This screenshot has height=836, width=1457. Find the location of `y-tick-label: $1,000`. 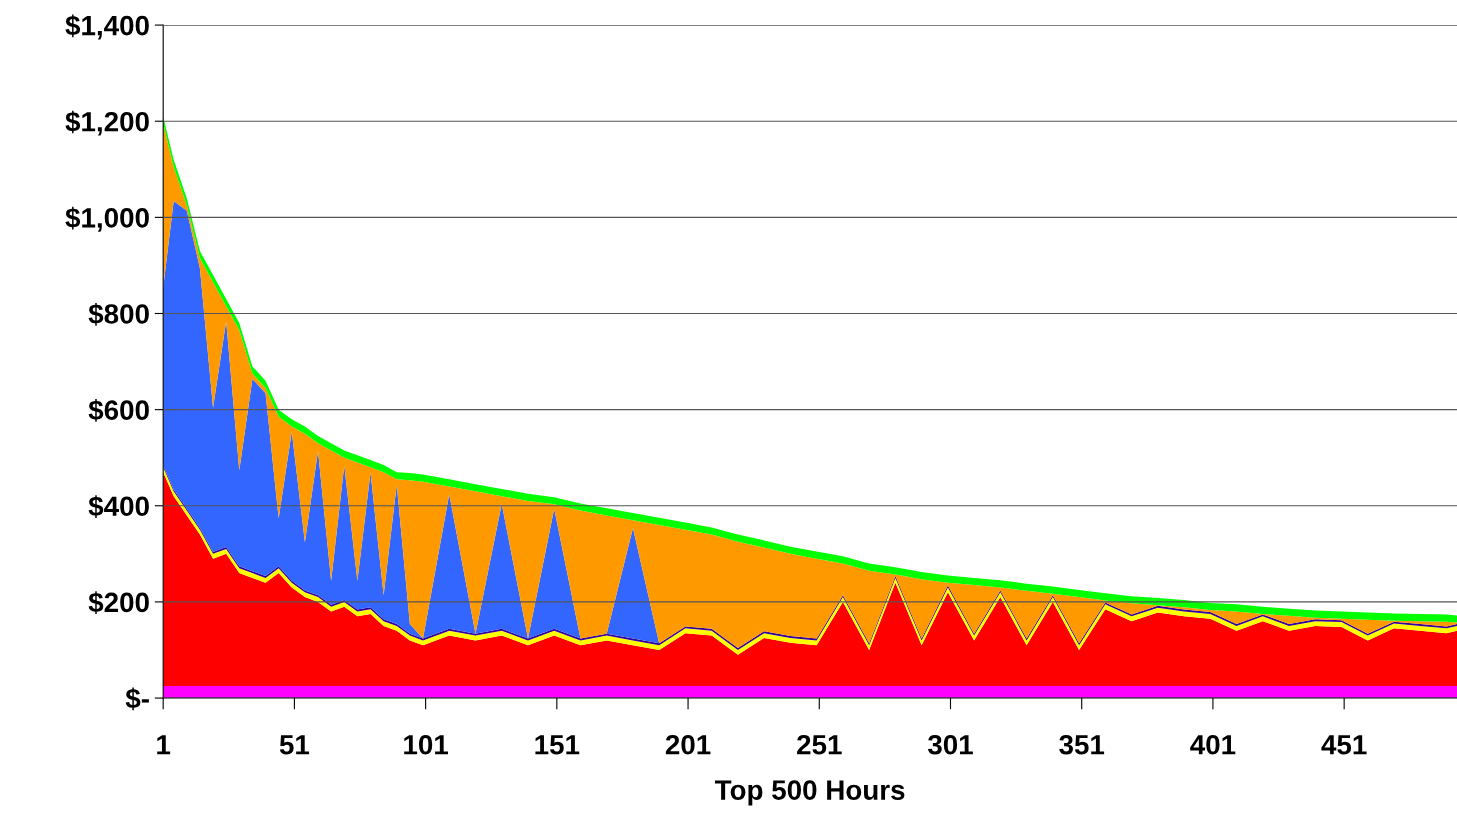

y-tick-label: $1,000 is located at coordinates (107, 219).